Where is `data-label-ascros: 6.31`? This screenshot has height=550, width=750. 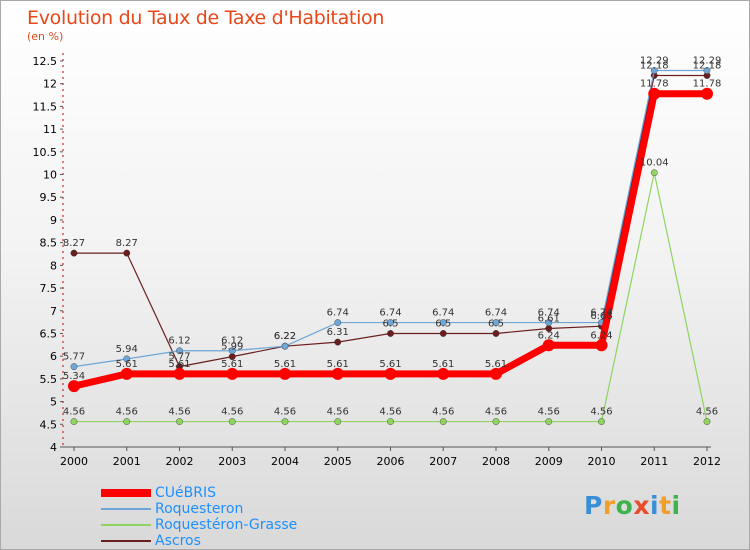
data-label-ascros: 6.31 is located at coordinates (338, 332).